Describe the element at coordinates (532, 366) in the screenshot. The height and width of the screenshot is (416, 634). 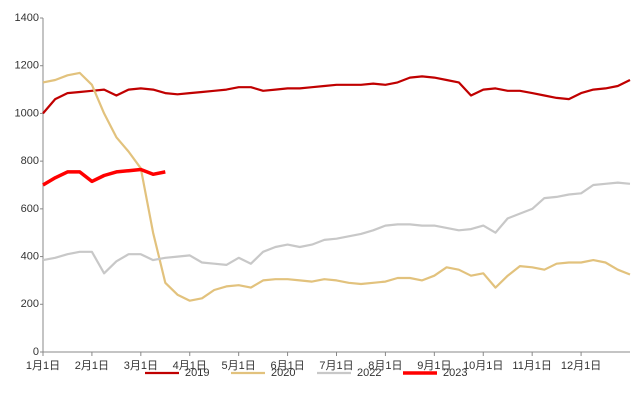
I see `x-tick-label: 11月1日` at that location.